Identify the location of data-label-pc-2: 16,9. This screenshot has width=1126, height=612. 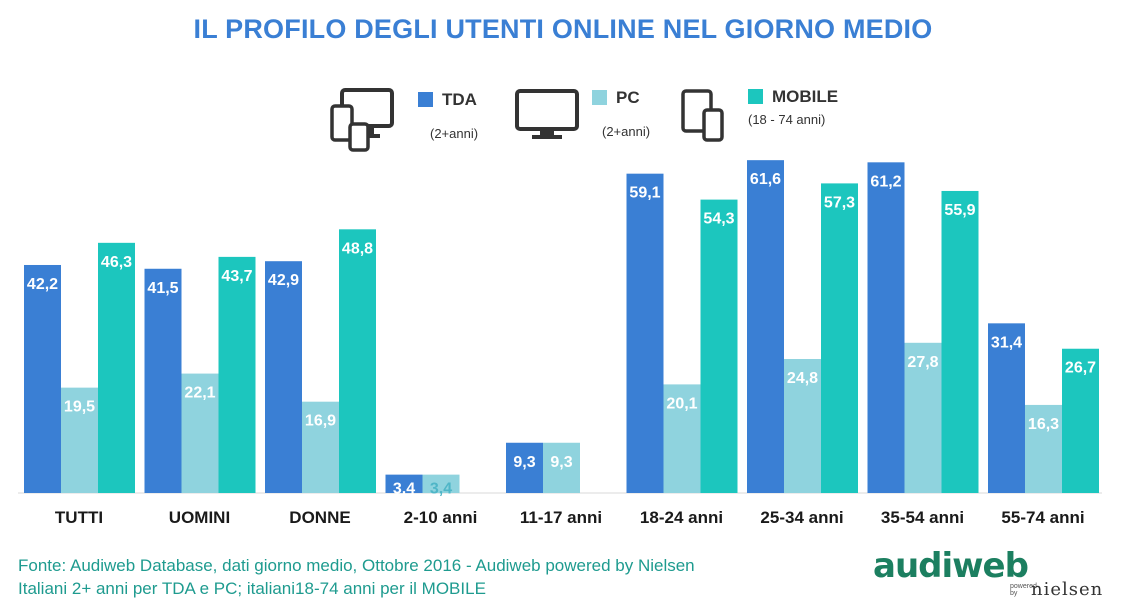
(320, 421).